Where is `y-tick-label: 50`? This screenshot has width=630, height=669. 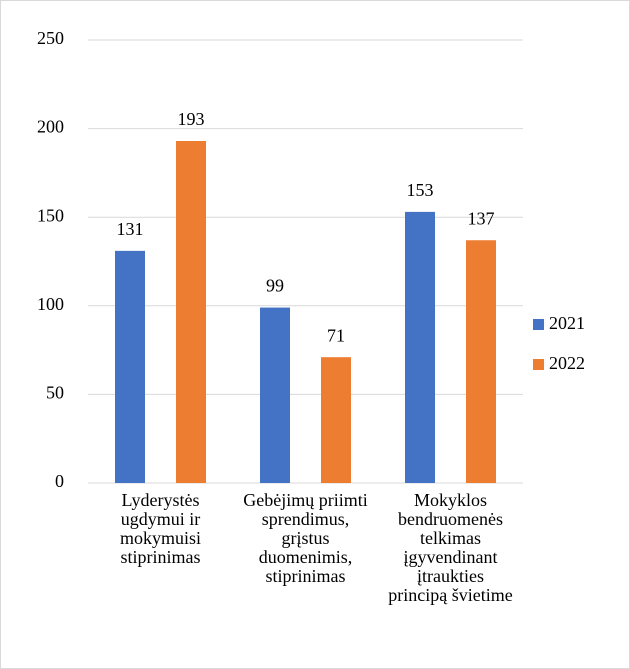
y-tick-label: 50 is located at coordinates (55, 393).